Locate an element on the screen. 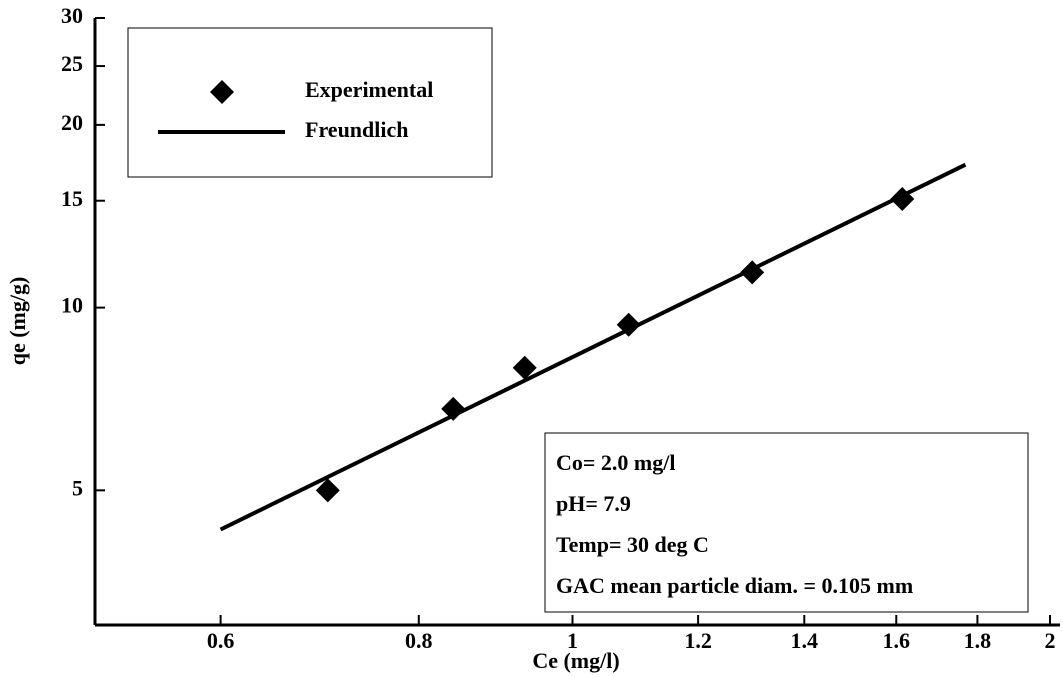  y-tick-label: 15 is located at coordinates (72, 198).